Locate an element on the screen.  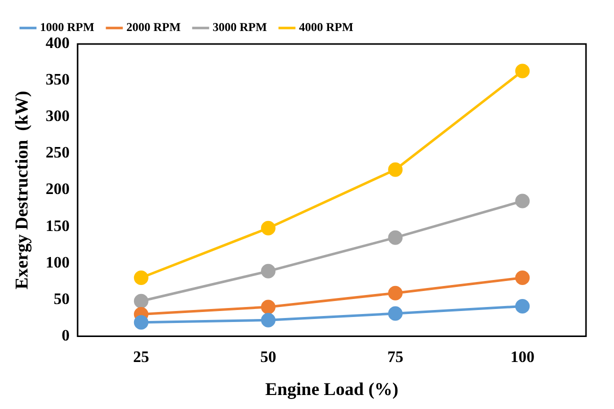
y-tick-label: 50 is located at coordinates (62, 299).